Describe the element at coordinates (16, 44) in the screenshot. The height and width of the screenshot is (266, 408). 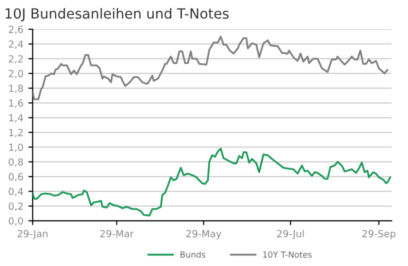
I see `y-tick-label: 2,4` at that location.